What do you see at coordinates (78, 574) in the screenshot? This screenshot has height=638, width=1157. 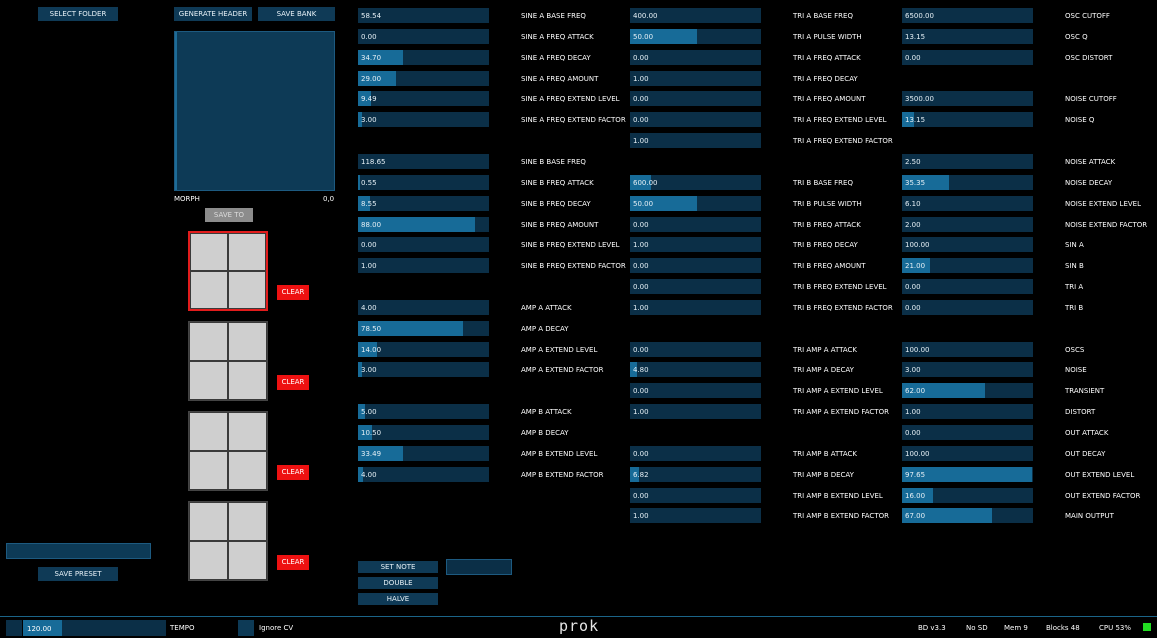 I see `save-preset-button: SAVE PRESET` at bounding box center [78, 574].